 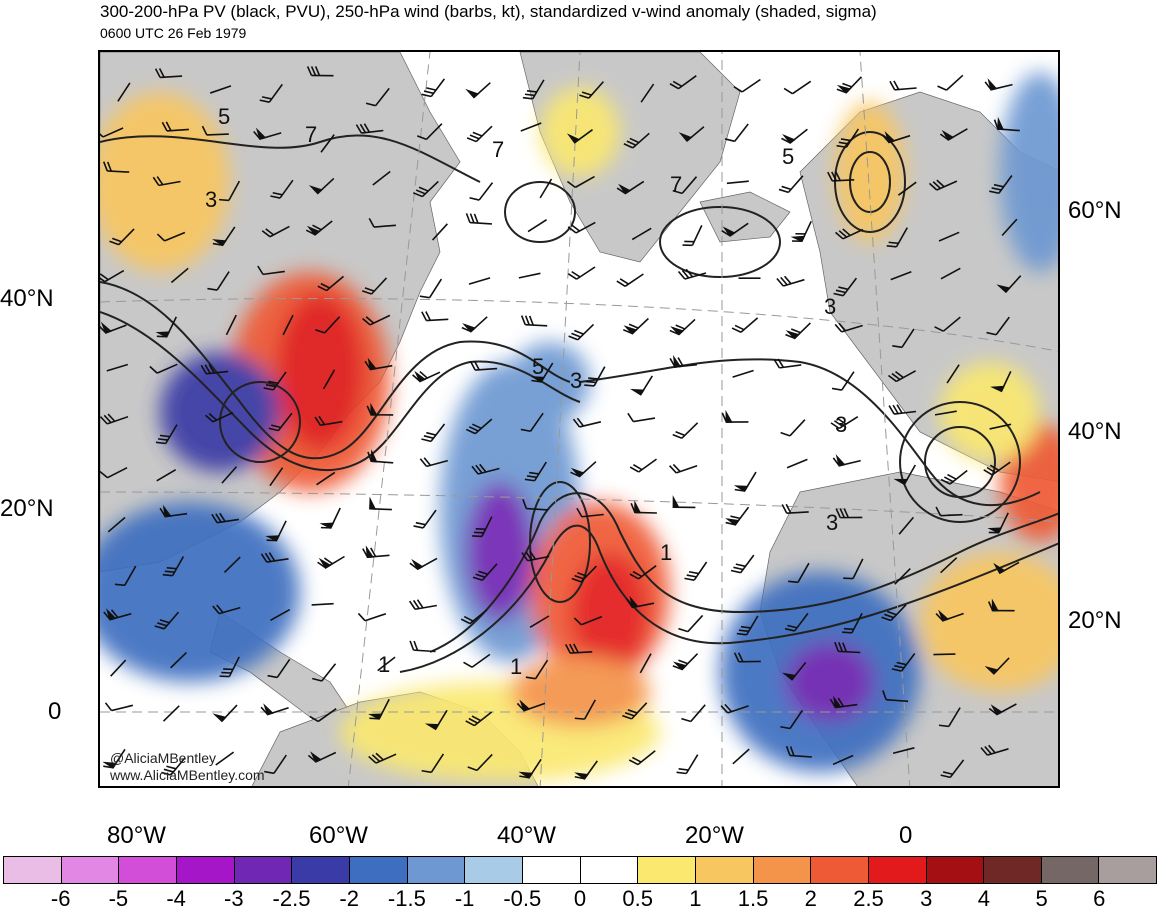 I want to click on lon-label: 40°W, so click(x=526, y=835).